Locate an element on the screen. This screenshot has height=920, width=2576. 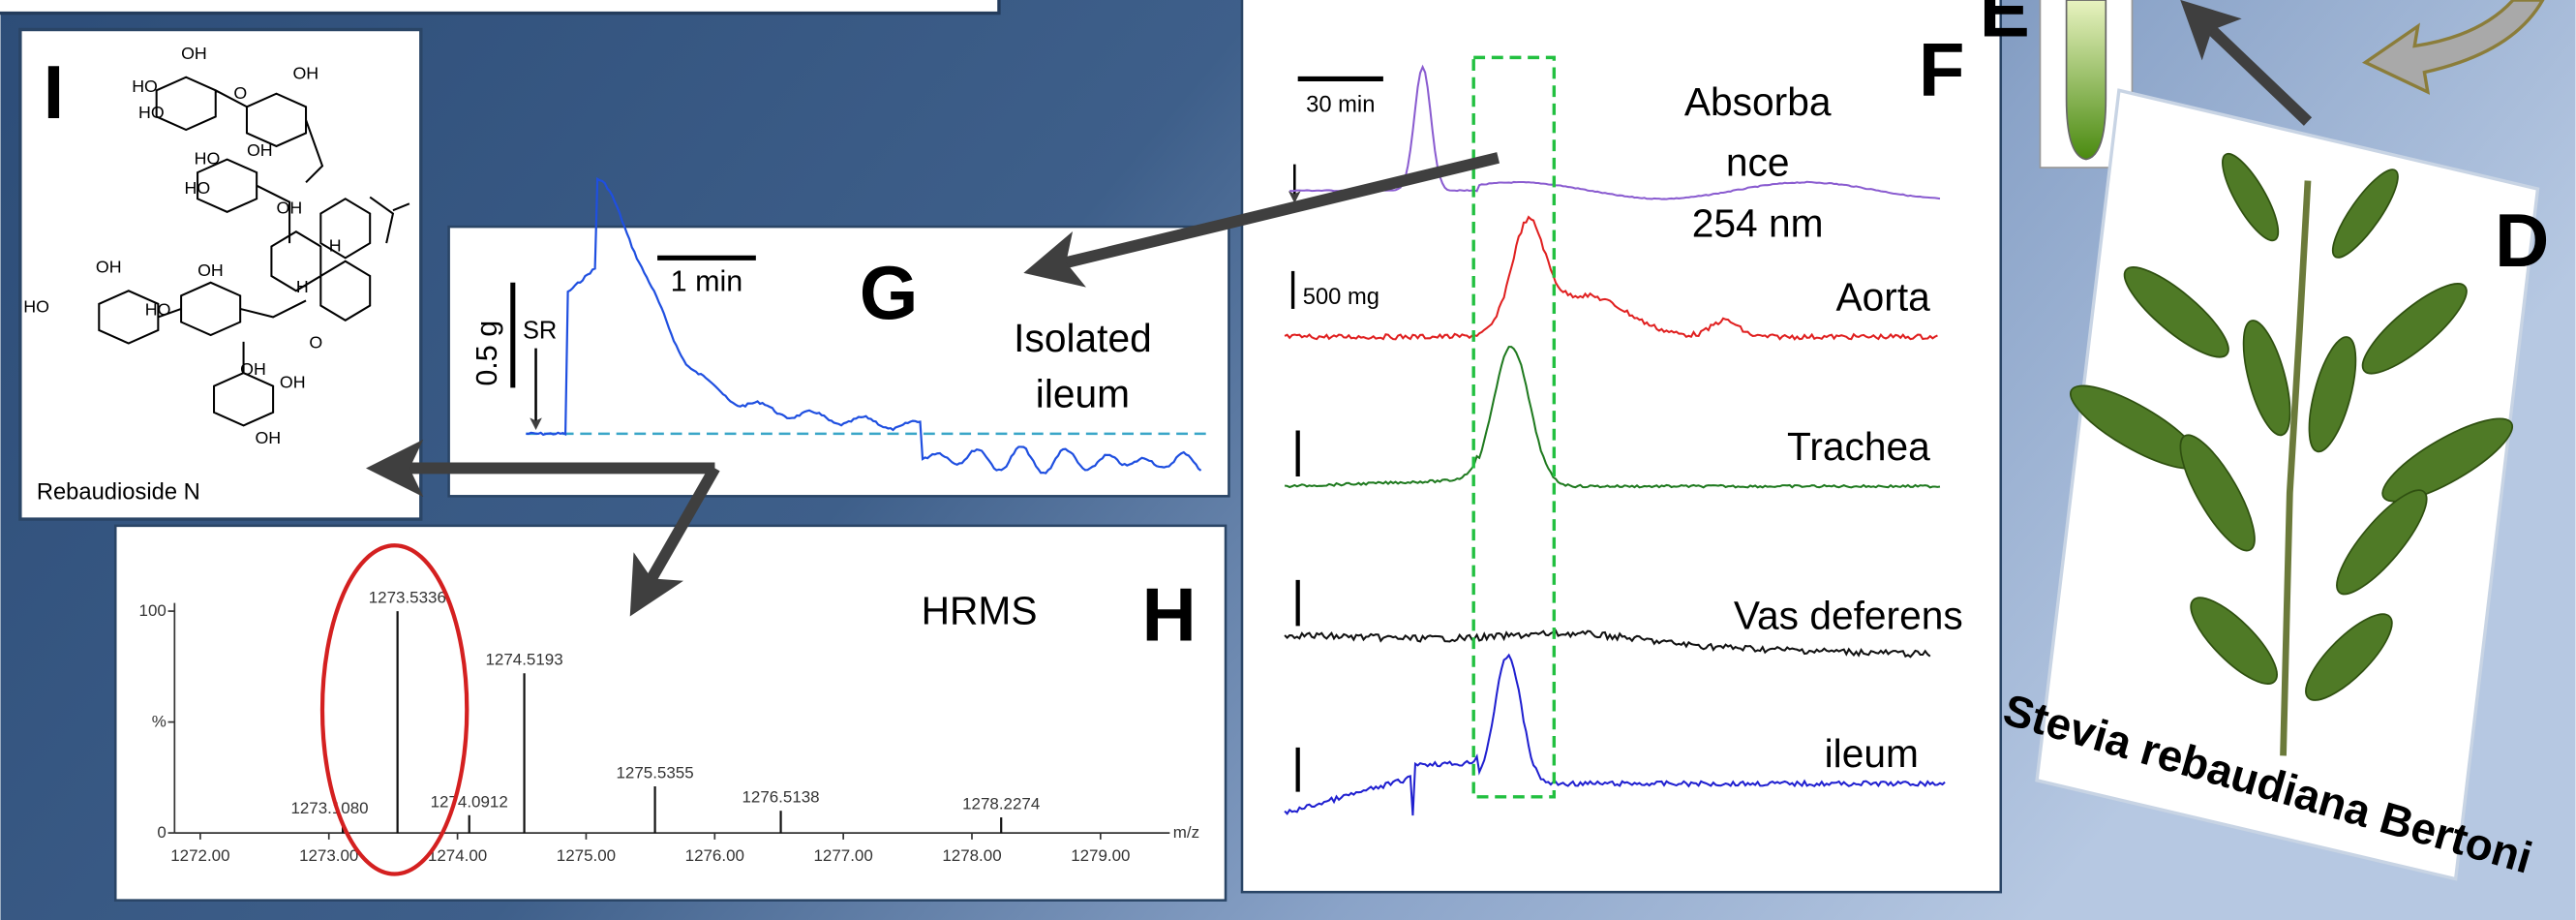
peak-label: 1273.5336 is located at coordinates (407, 598).